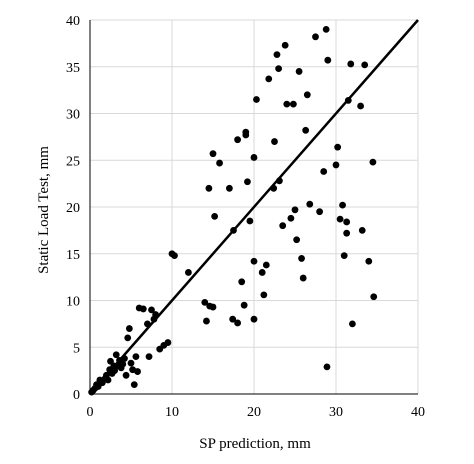 The height and width of the screenshot is (464, 474). Describe the element at coordinates (172, 412) in the screenshot. I see `x-tick-label: 10` at that location.